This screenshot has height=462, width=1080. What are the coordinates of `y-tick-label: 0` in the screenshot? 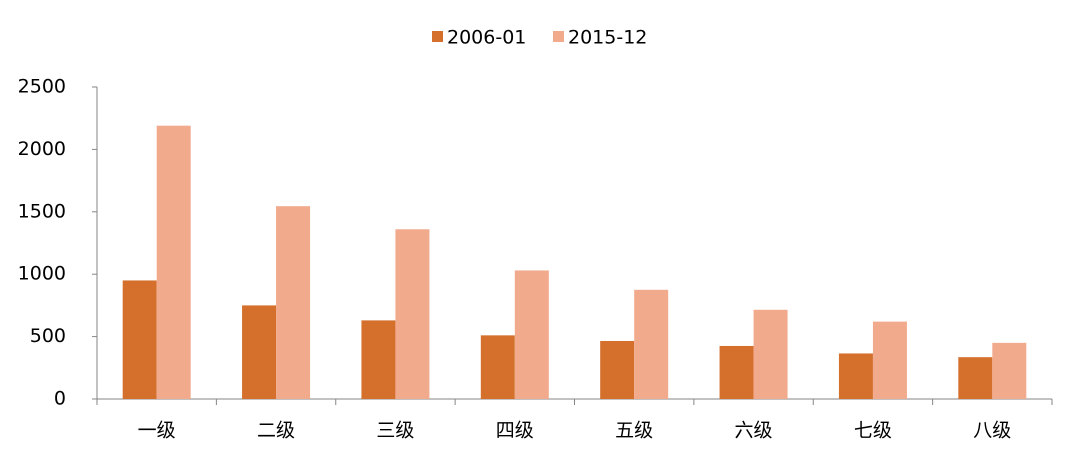 It's located at (60, 399).